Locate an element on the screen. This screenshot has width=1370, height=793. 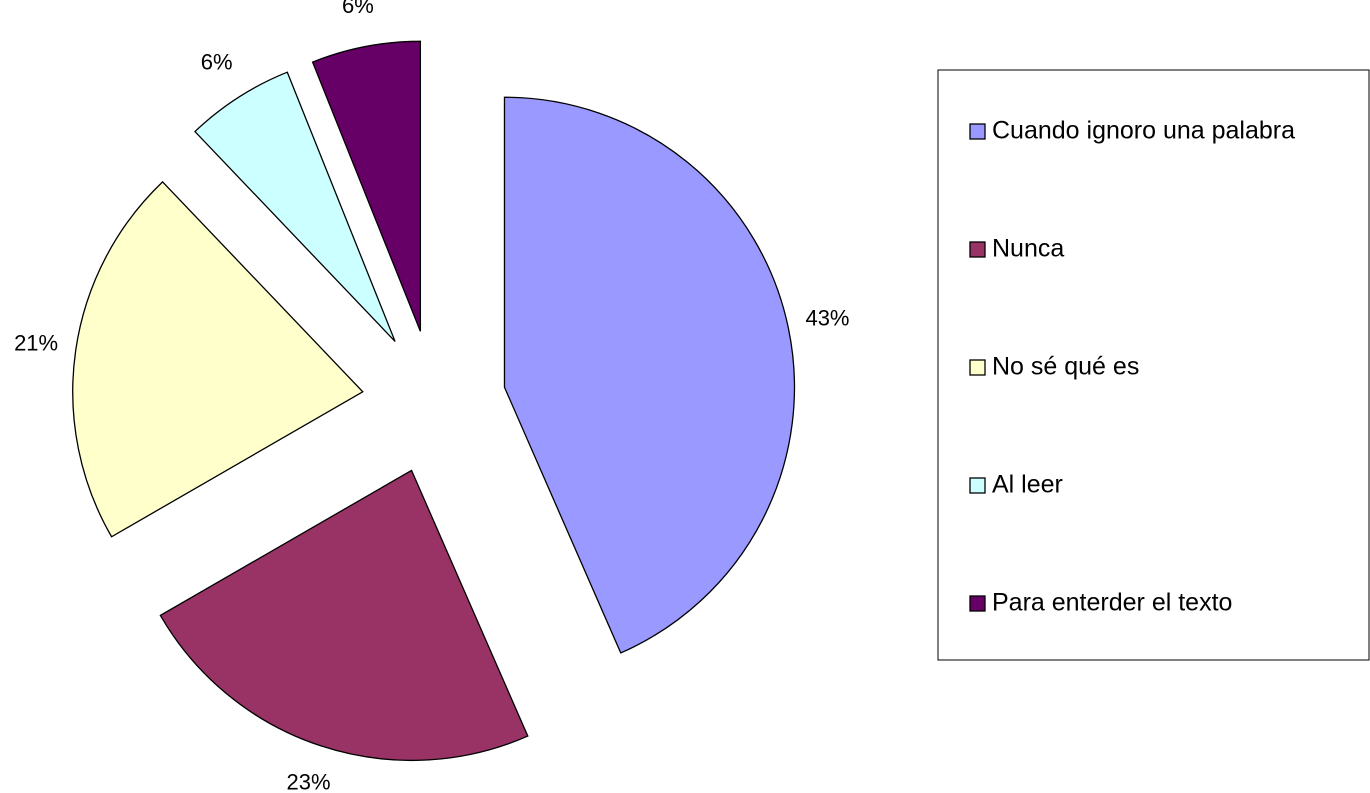
legend-label: Nunca is located at coordinates (1028, 249).